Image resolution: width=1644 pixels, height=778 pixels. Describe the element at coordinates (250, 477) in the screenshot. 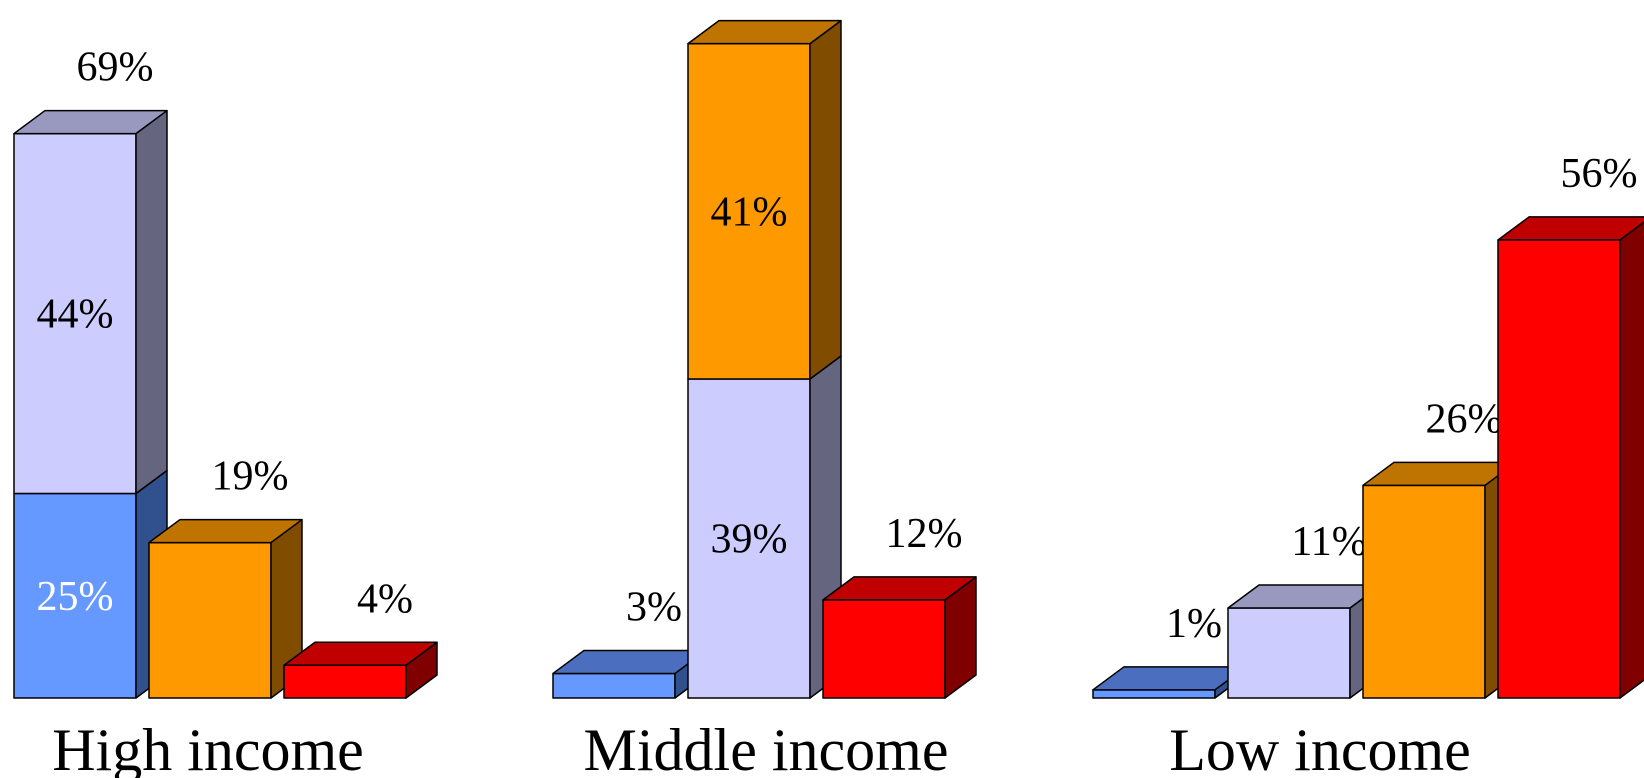

I see `bar-total-label: 19%` at that location.